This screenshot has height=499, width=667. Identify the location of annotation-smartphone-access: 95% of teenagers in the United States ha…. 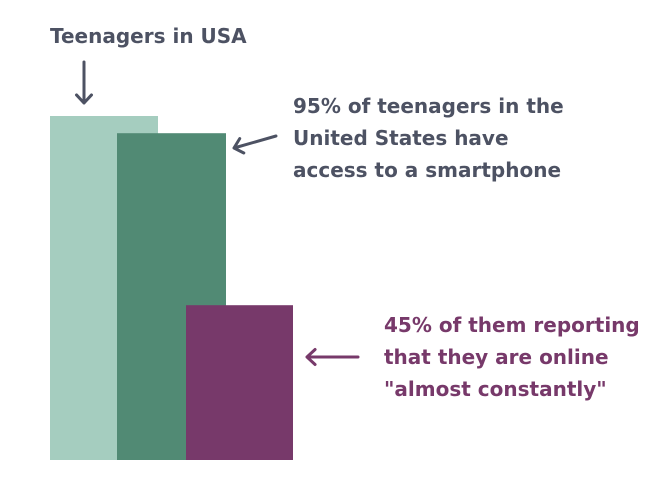
(428, 138).